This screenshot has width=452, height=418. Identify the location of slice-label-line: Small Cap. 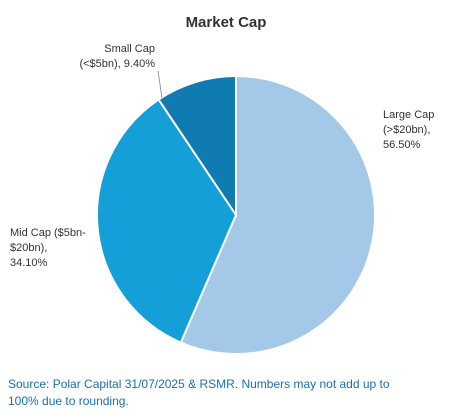
(129, 49).